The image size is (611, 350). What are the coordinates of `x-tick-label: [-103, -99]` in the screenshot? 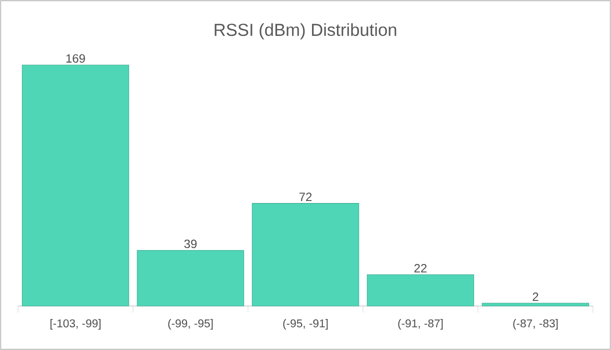 It's located at (75, 324).